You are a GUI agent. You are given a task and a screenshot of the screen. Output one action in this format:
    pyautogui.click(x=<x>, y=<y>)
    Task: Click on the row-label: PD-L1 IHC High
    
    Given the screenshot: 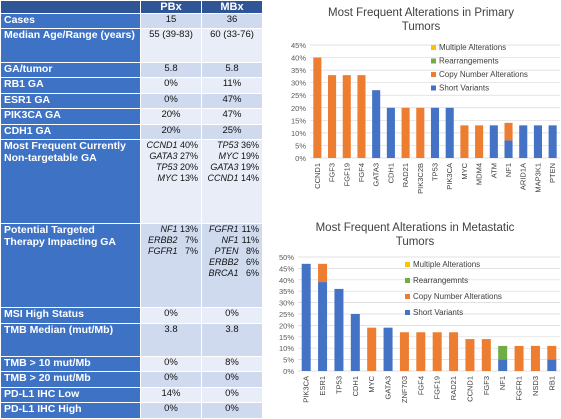 What is the action you would take?
    pyautogui.click(x=70, y=410)
    